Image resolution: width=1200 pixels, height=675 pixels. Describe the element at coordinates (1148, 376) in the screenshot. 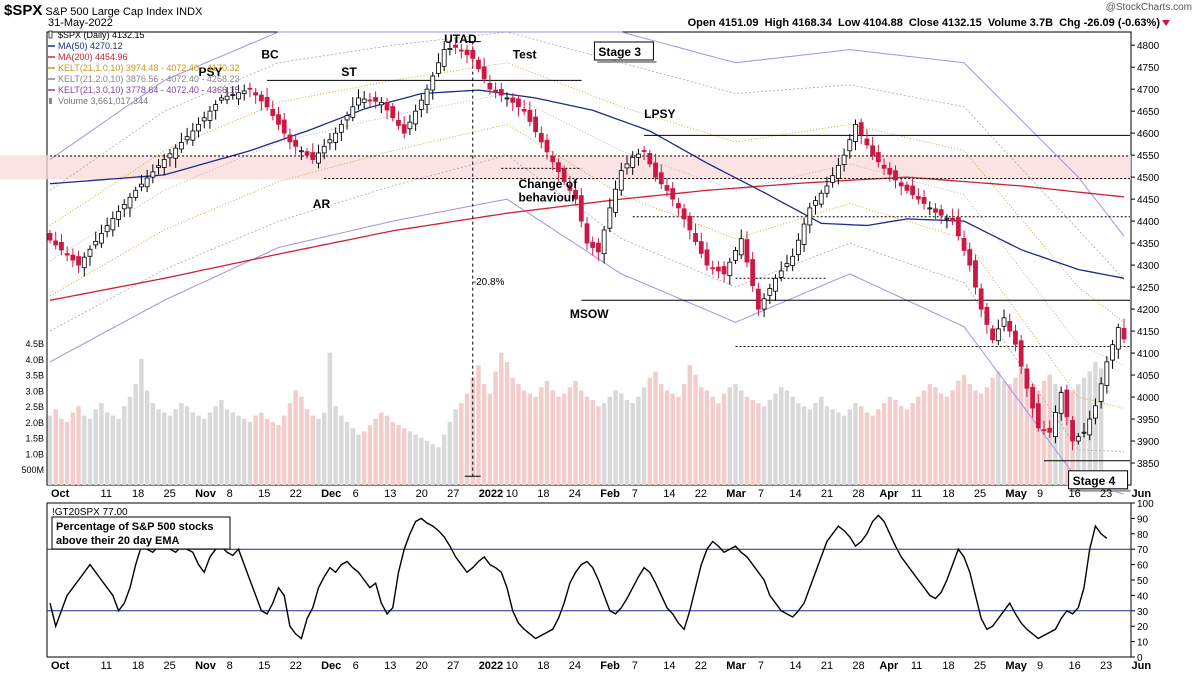

I see `price-tick-label: 4050` at that location.